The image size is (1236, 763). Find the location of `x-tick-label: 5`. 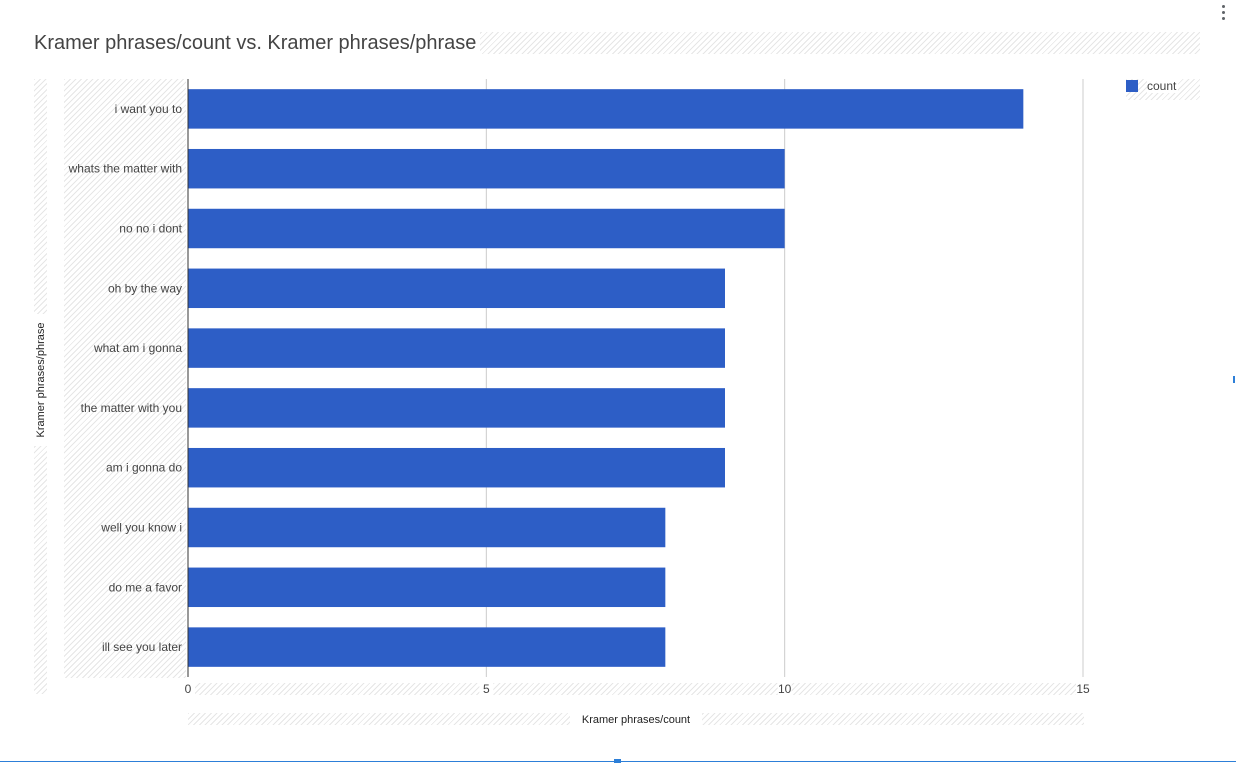

x-tick-label: 5 is located at coordinates (486, 689).